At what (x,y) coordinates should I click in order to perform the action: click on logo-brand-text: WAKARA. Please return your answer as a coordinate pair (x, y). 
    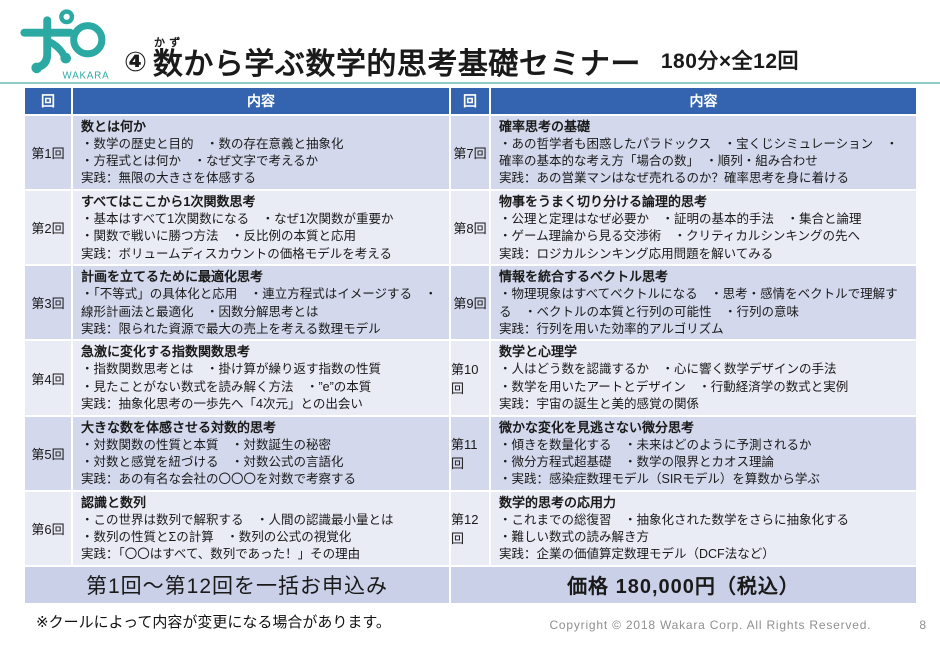
    Looking at the image, I should click on (86, 75).